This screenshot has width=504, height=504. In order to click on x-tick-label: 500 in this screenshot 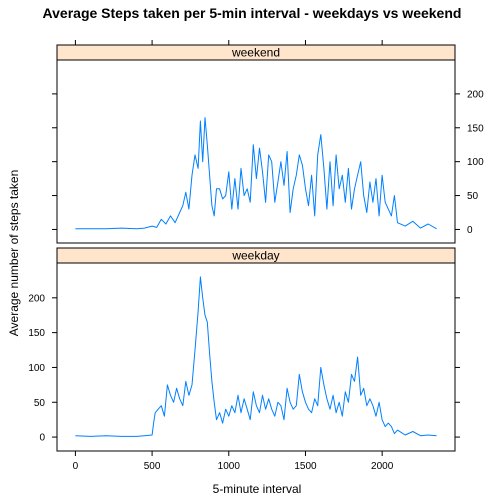, I will do `click(152, 466)`.